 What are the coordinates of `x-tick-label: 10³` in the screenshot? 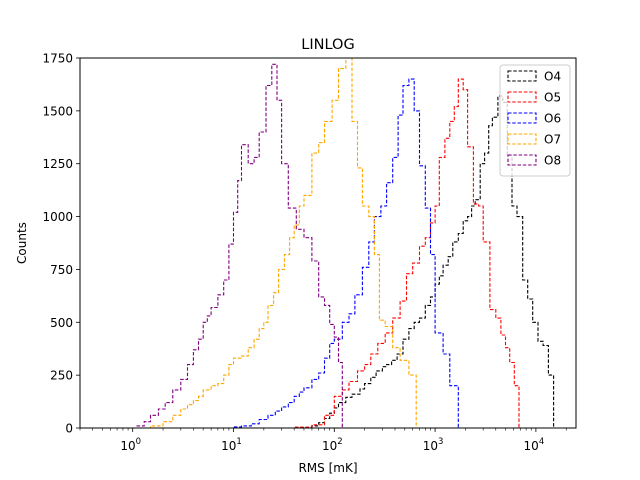 It's located at (433, 445).